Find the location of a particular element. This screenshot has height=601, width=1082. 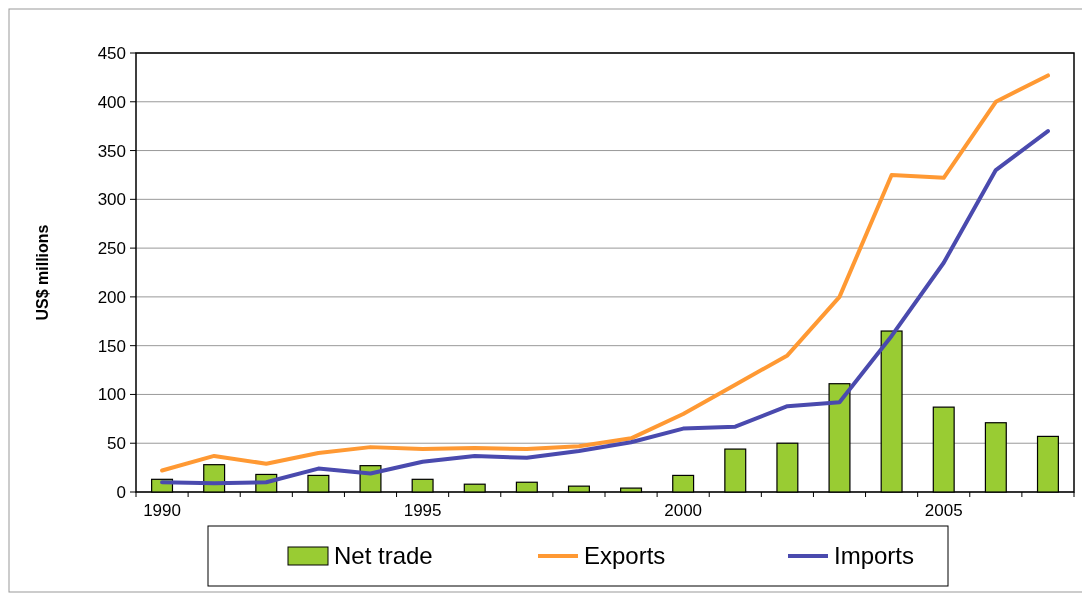

y-tick-label: 200 is located at coordinates (111, 297).